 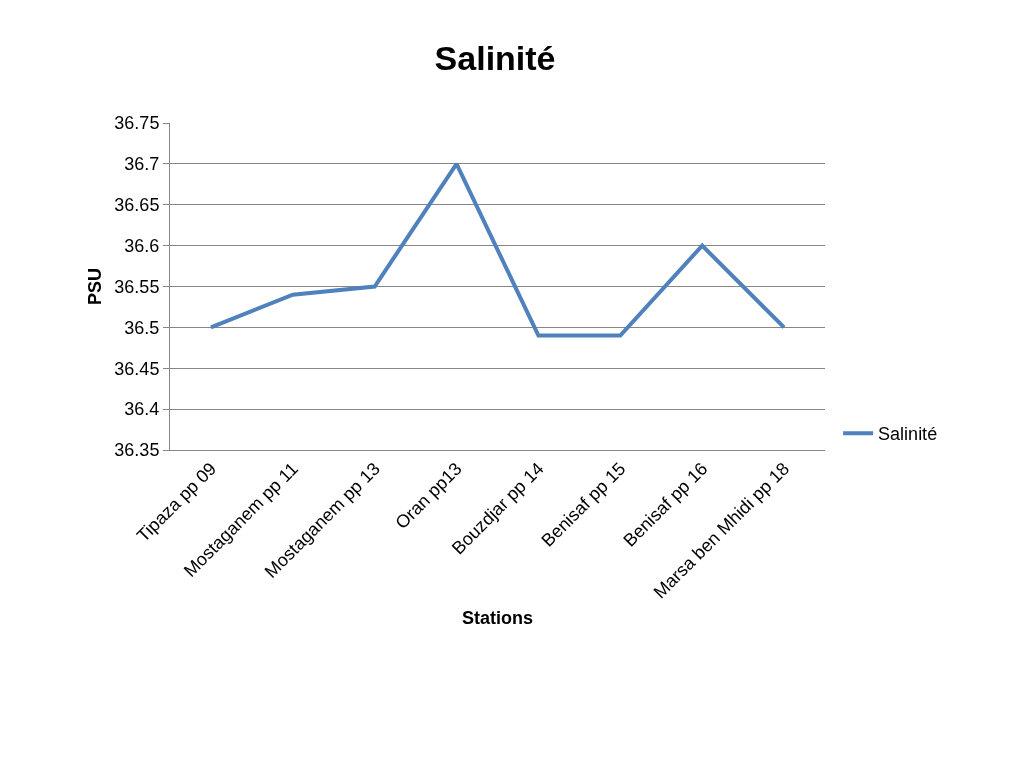 I want to click on y-tick-label: 36.6, so click(x=142, y=245).